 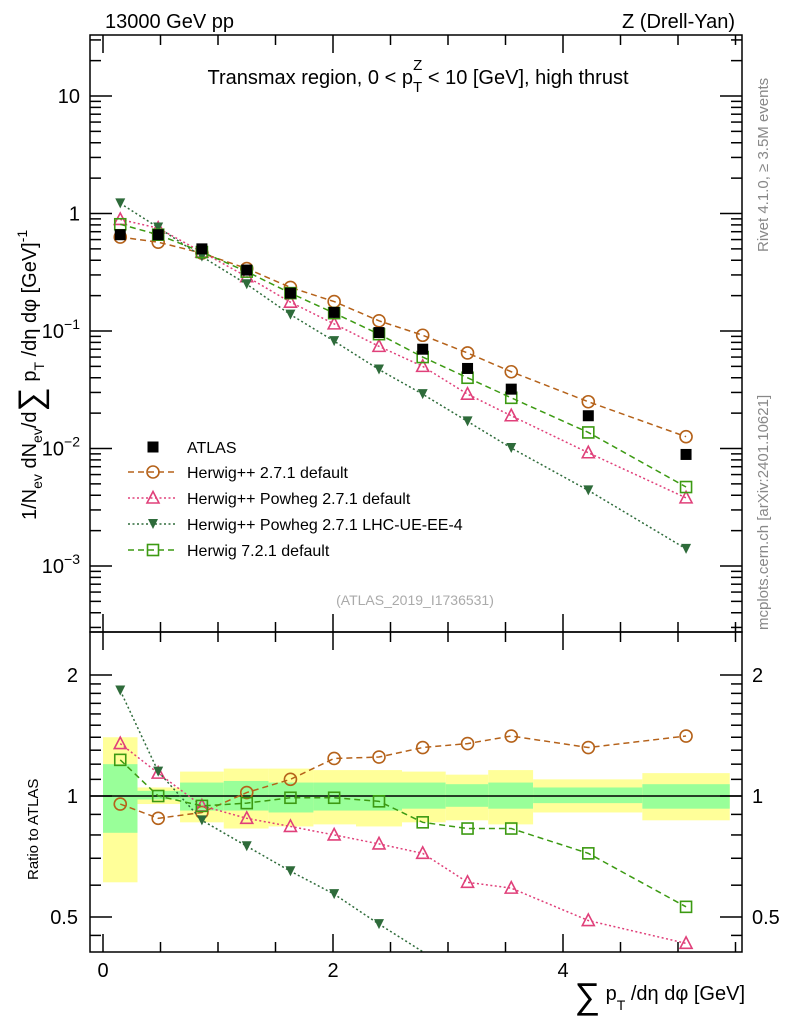 What do you see at coordinates (69, 97) in the screenshot?
I see `y-tick-label: 10` at bounding box center [69, 97].